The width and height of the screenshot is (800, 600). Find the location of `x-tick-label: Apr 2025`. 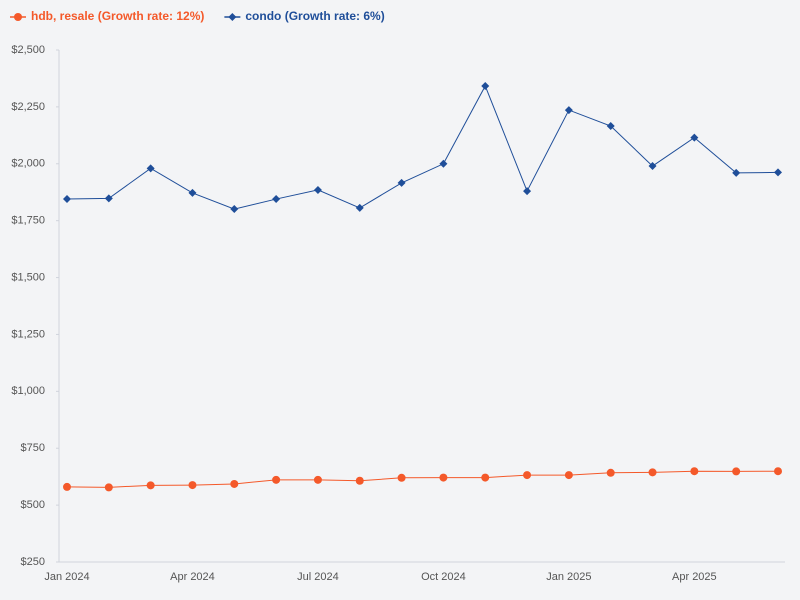

x-tick-label: Apr 2025 is located at coordinates (694, 577).